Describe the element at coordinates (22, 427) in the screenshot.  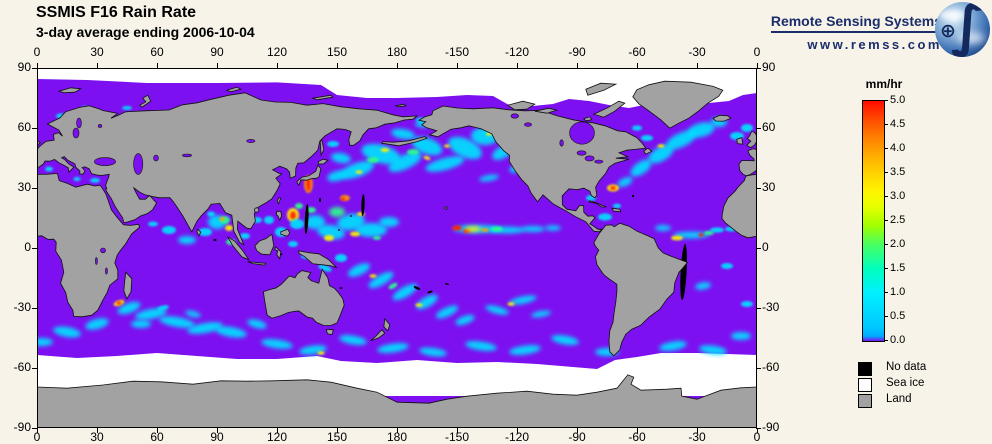
I see `lat-tick-label: -90` at that location.